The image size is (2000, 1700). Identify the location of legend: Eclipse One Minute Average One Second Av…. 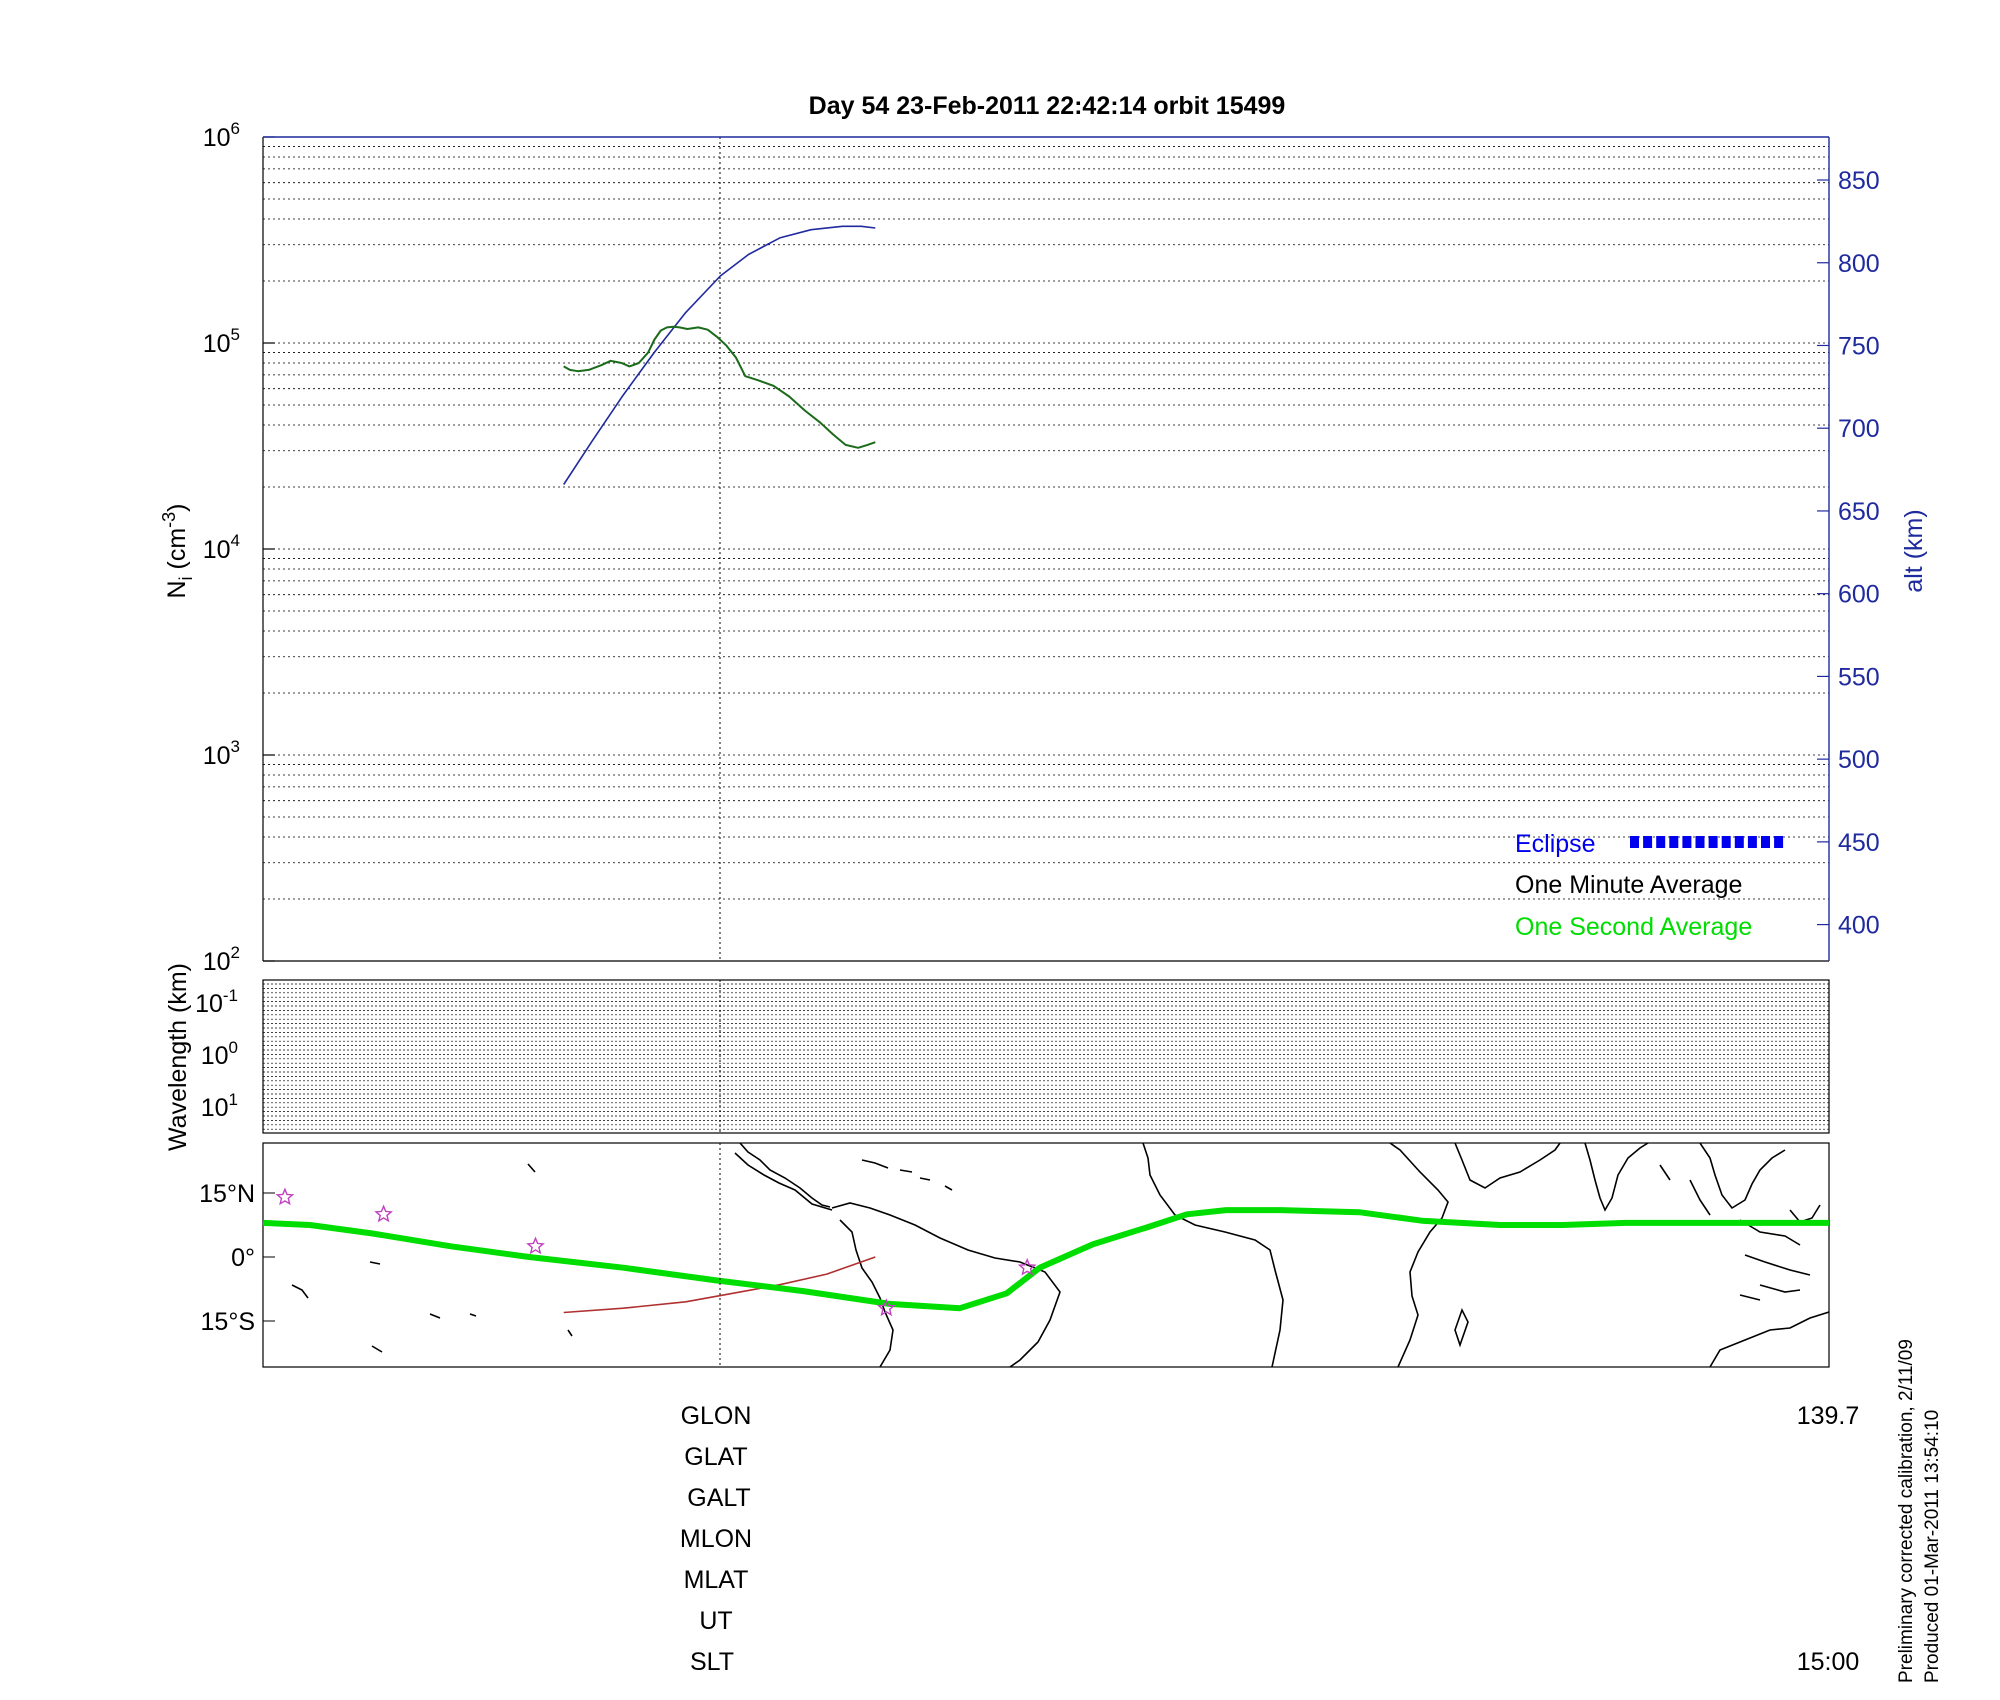
(1649, 885).